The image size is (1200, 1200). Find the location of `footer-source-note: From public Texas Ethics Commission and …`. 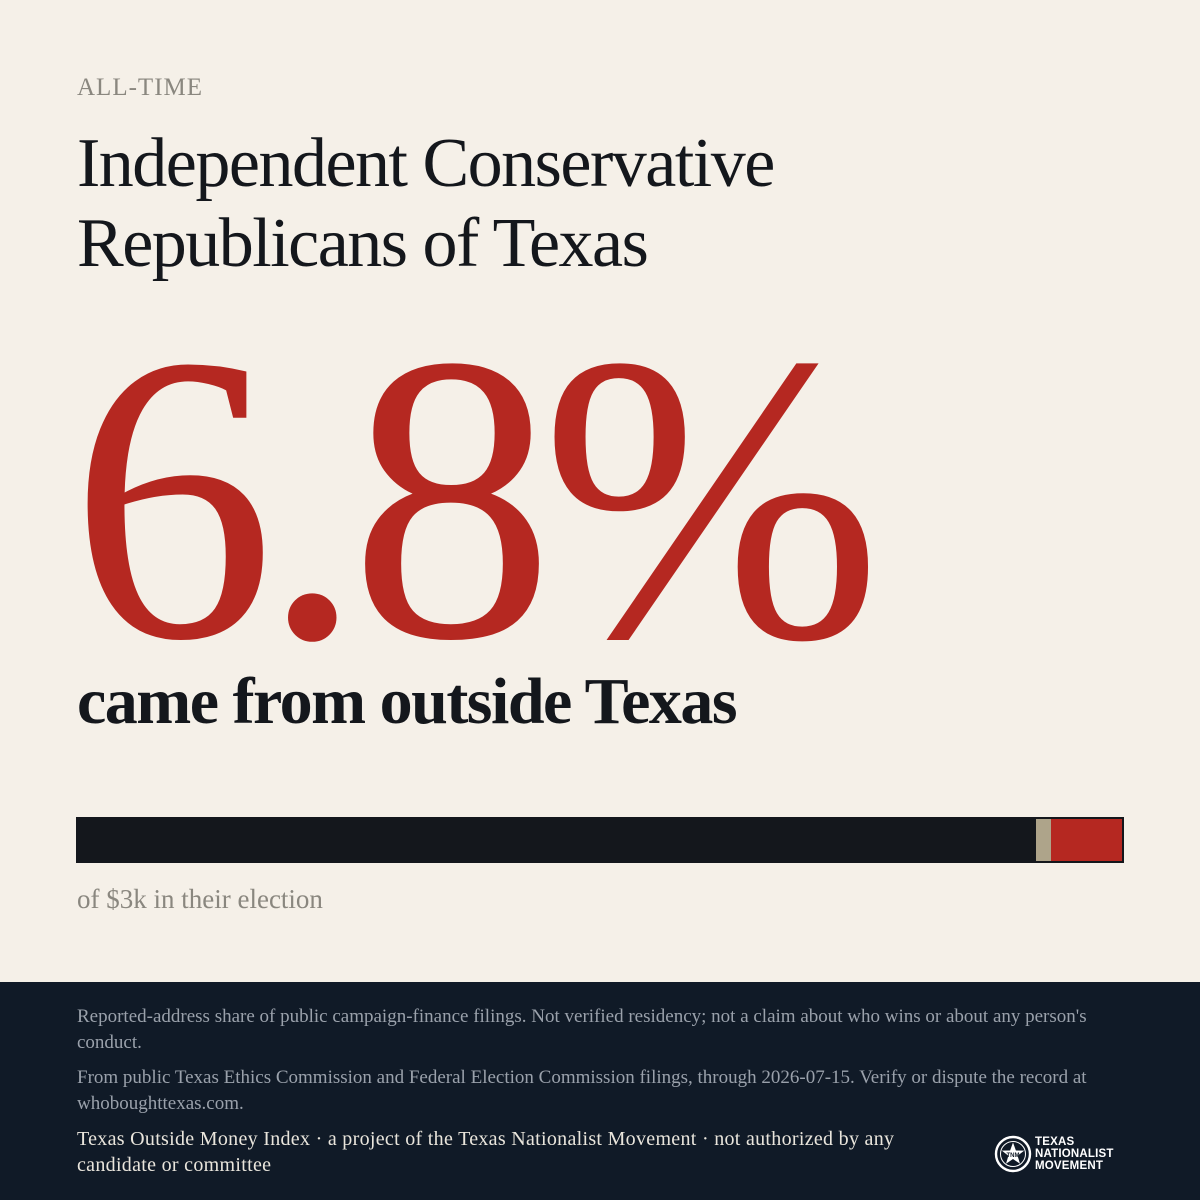

footer-source-note: From public Texas Ethics Commission and … is located at coordinates (582, 1090).